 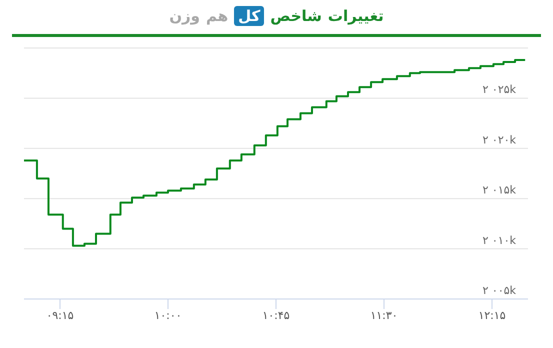 What do you see at coordinates (499, 240) in the screenshot?
I see `y-tick-label: ۲ ۰۱۰k` at bounding box center [499, 240].